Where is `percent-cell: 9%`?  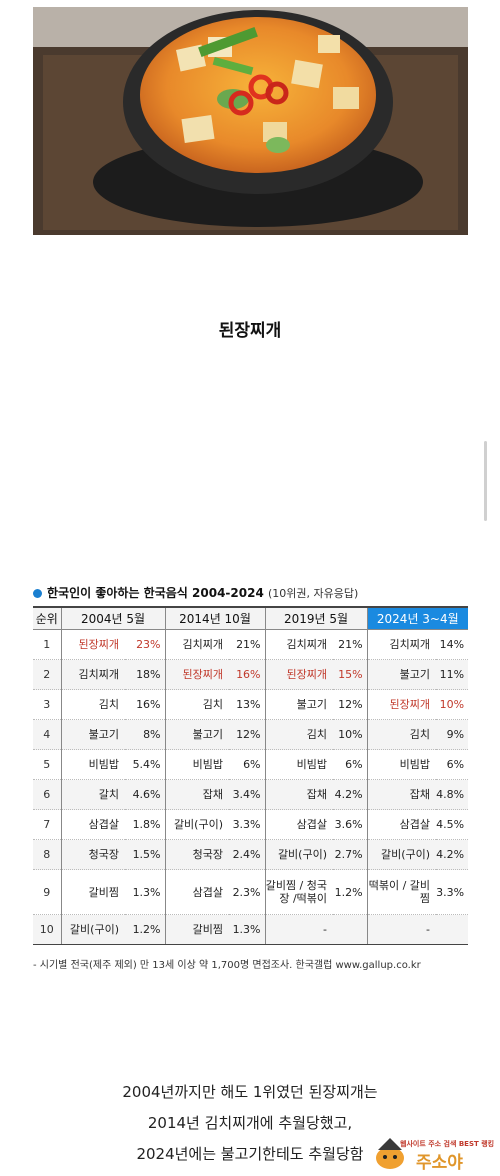
percent-cell: 9% is located at coordinates (452, 734).